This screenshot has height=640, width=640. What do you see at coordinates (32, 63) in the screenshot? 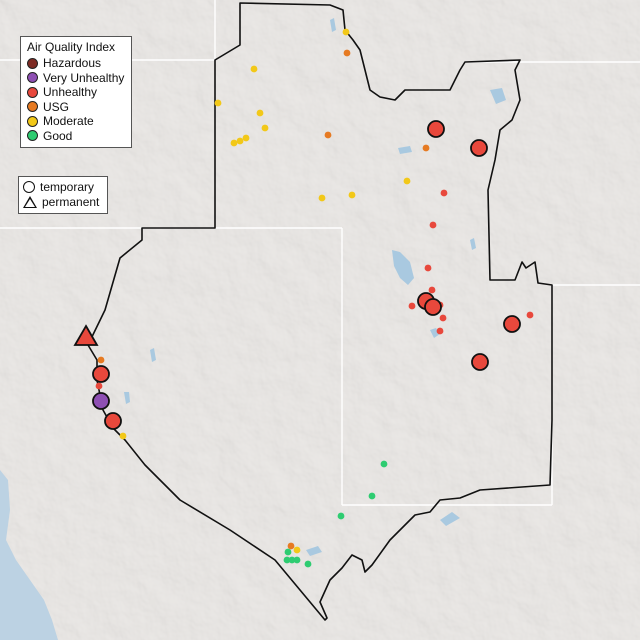
I see `hazardous-swatch` at bounding box center [32, 63].